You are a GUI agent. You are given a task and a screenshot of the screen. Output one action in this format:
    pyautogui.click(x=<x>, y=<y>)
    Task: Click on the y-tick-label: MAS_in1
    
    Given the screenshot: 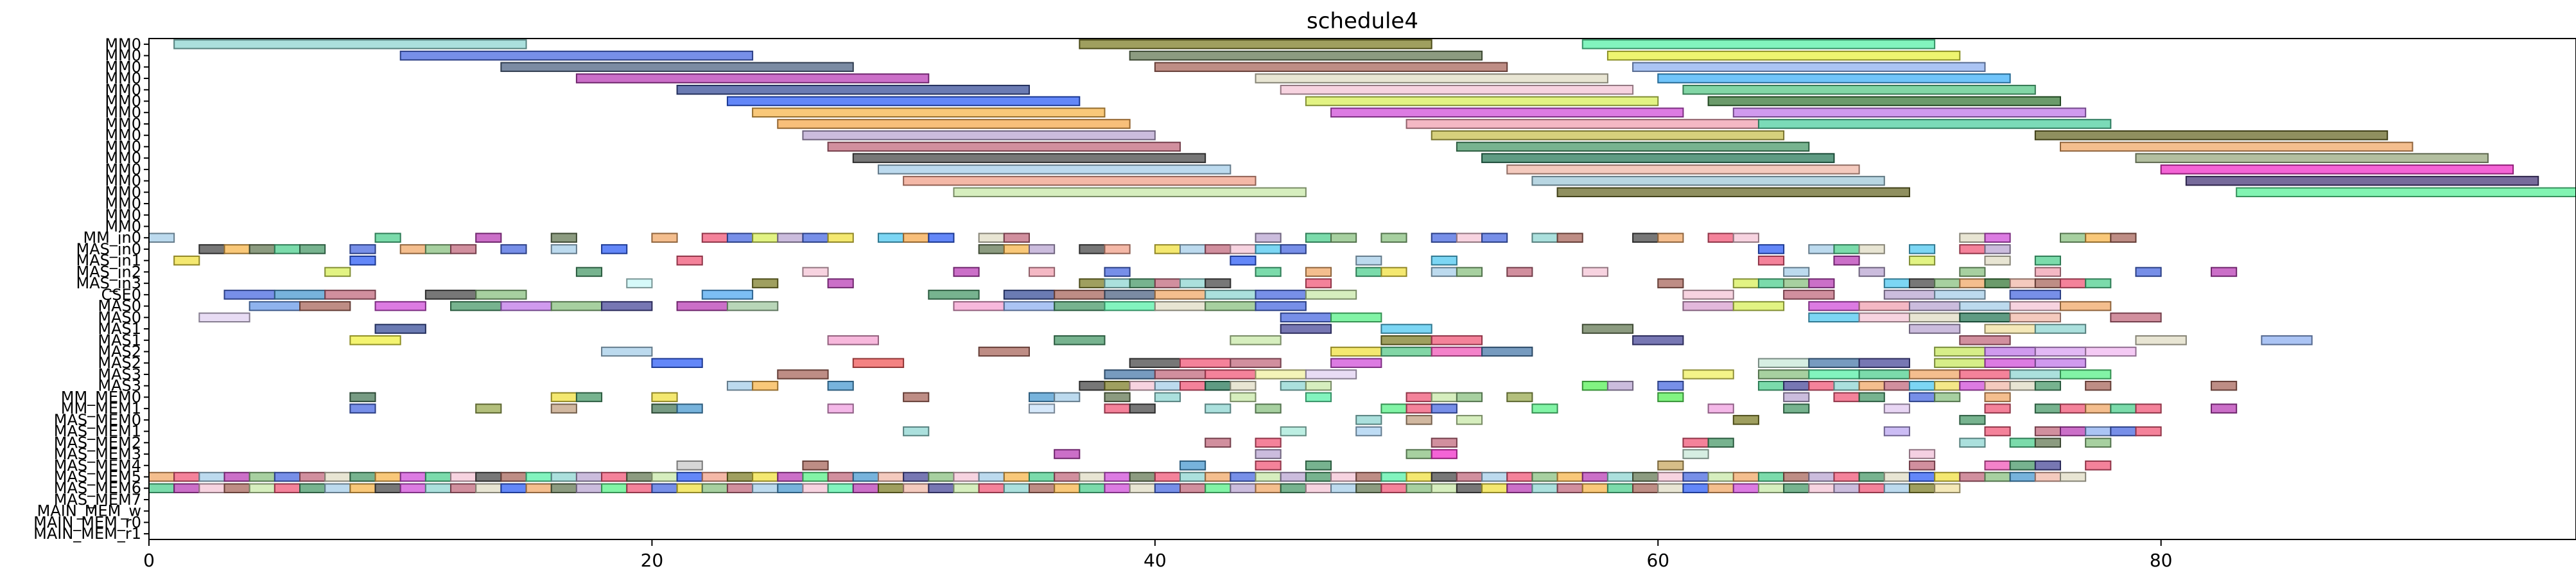 What is the action you would take?
    pyautogui.click(x=108, y=261)
    